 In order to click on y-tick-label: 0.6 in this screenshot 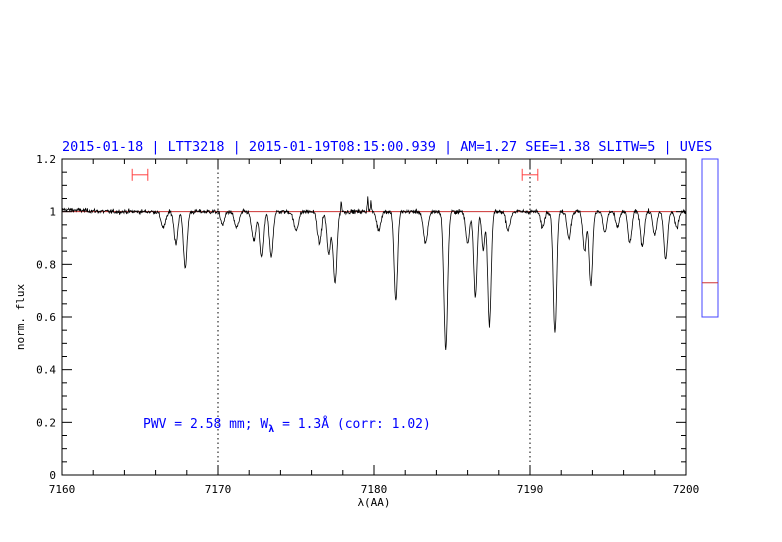, I will do `click(46, 317)`.